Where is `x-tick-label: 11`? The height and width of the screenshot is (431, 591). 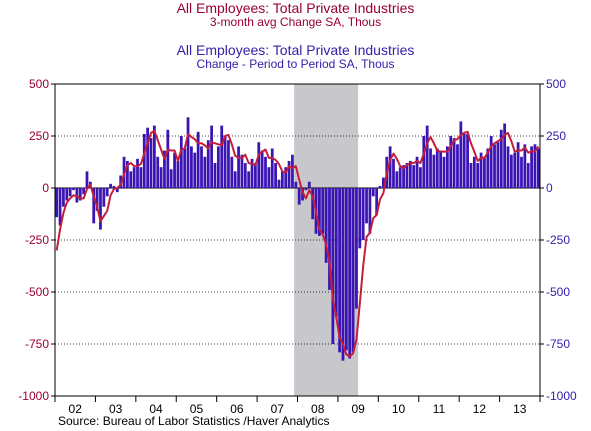
x-tick-label: 11 is located at coordinates (439, 409).